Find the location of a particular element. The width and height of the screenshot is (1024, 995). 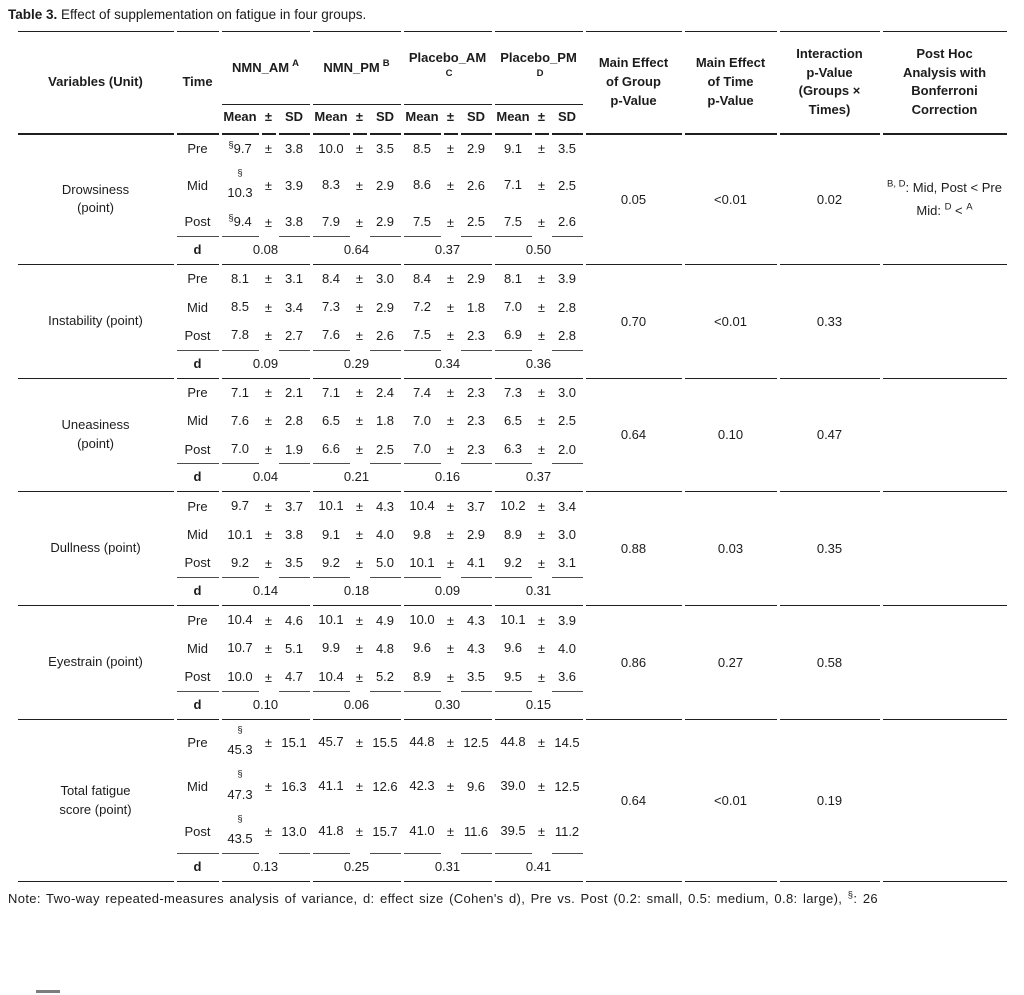

mean-value-cell: 9.6 is located at coordinates (422, 648).